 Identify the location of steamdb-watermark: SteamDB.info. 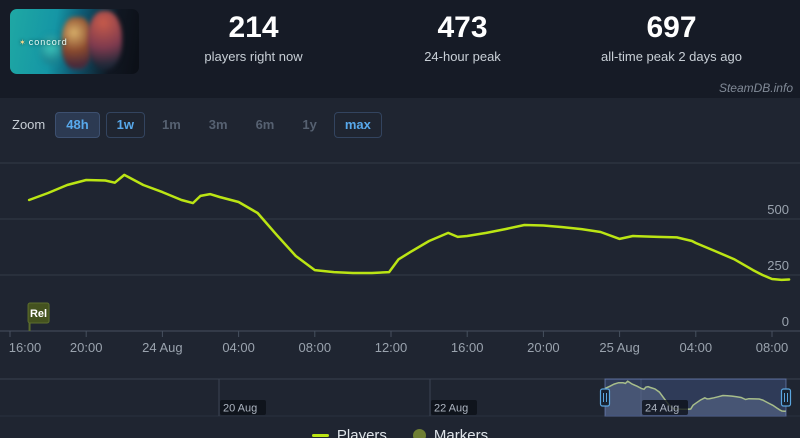
(755, 88).